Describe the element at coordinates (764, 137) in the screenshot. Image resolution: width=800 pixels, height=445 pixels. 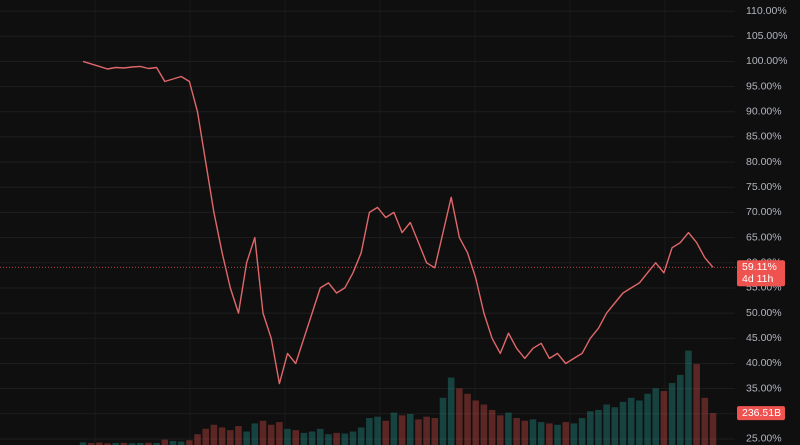
I see `y-tick-label: 85.00%` at that location.